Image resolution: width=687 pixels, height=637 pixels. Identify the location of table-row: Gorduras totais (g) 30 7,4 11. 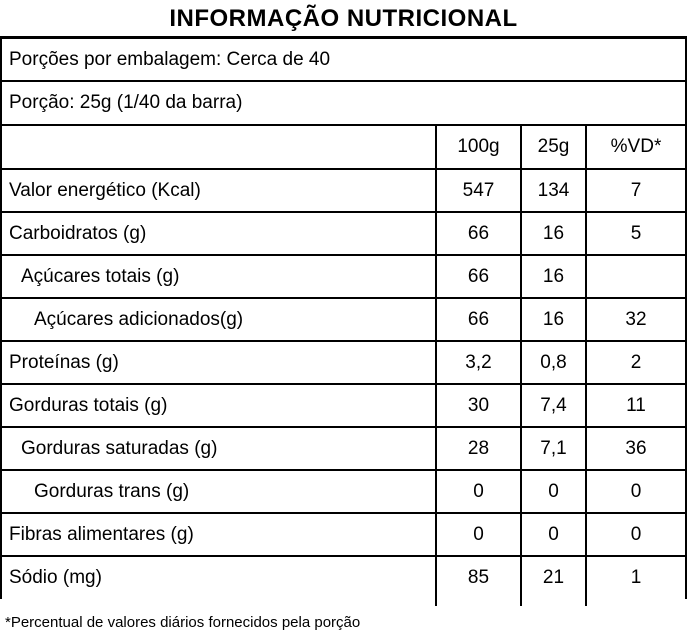
(343, 405).